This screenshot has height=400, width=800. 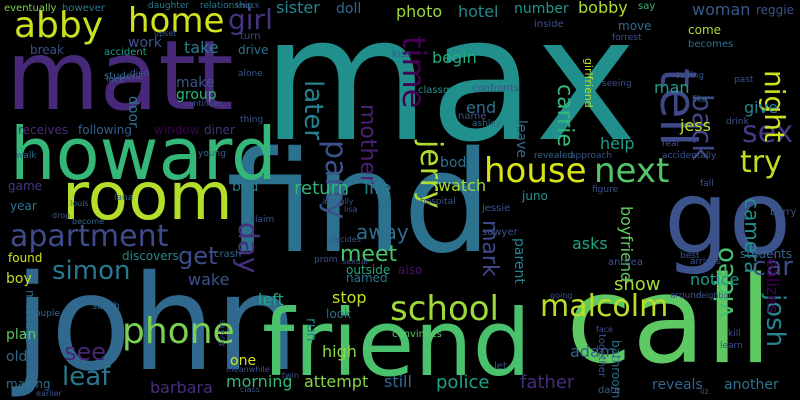 What do you see at coordinates (201, 47) in the screenshot?
I see `word-take: take` at bounding box center [201, 47].